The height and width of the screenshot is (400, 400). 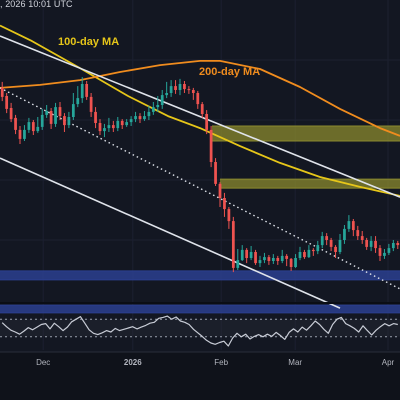 I want to click on ma200-label: 200-day MA, so click(x=230, y=72).